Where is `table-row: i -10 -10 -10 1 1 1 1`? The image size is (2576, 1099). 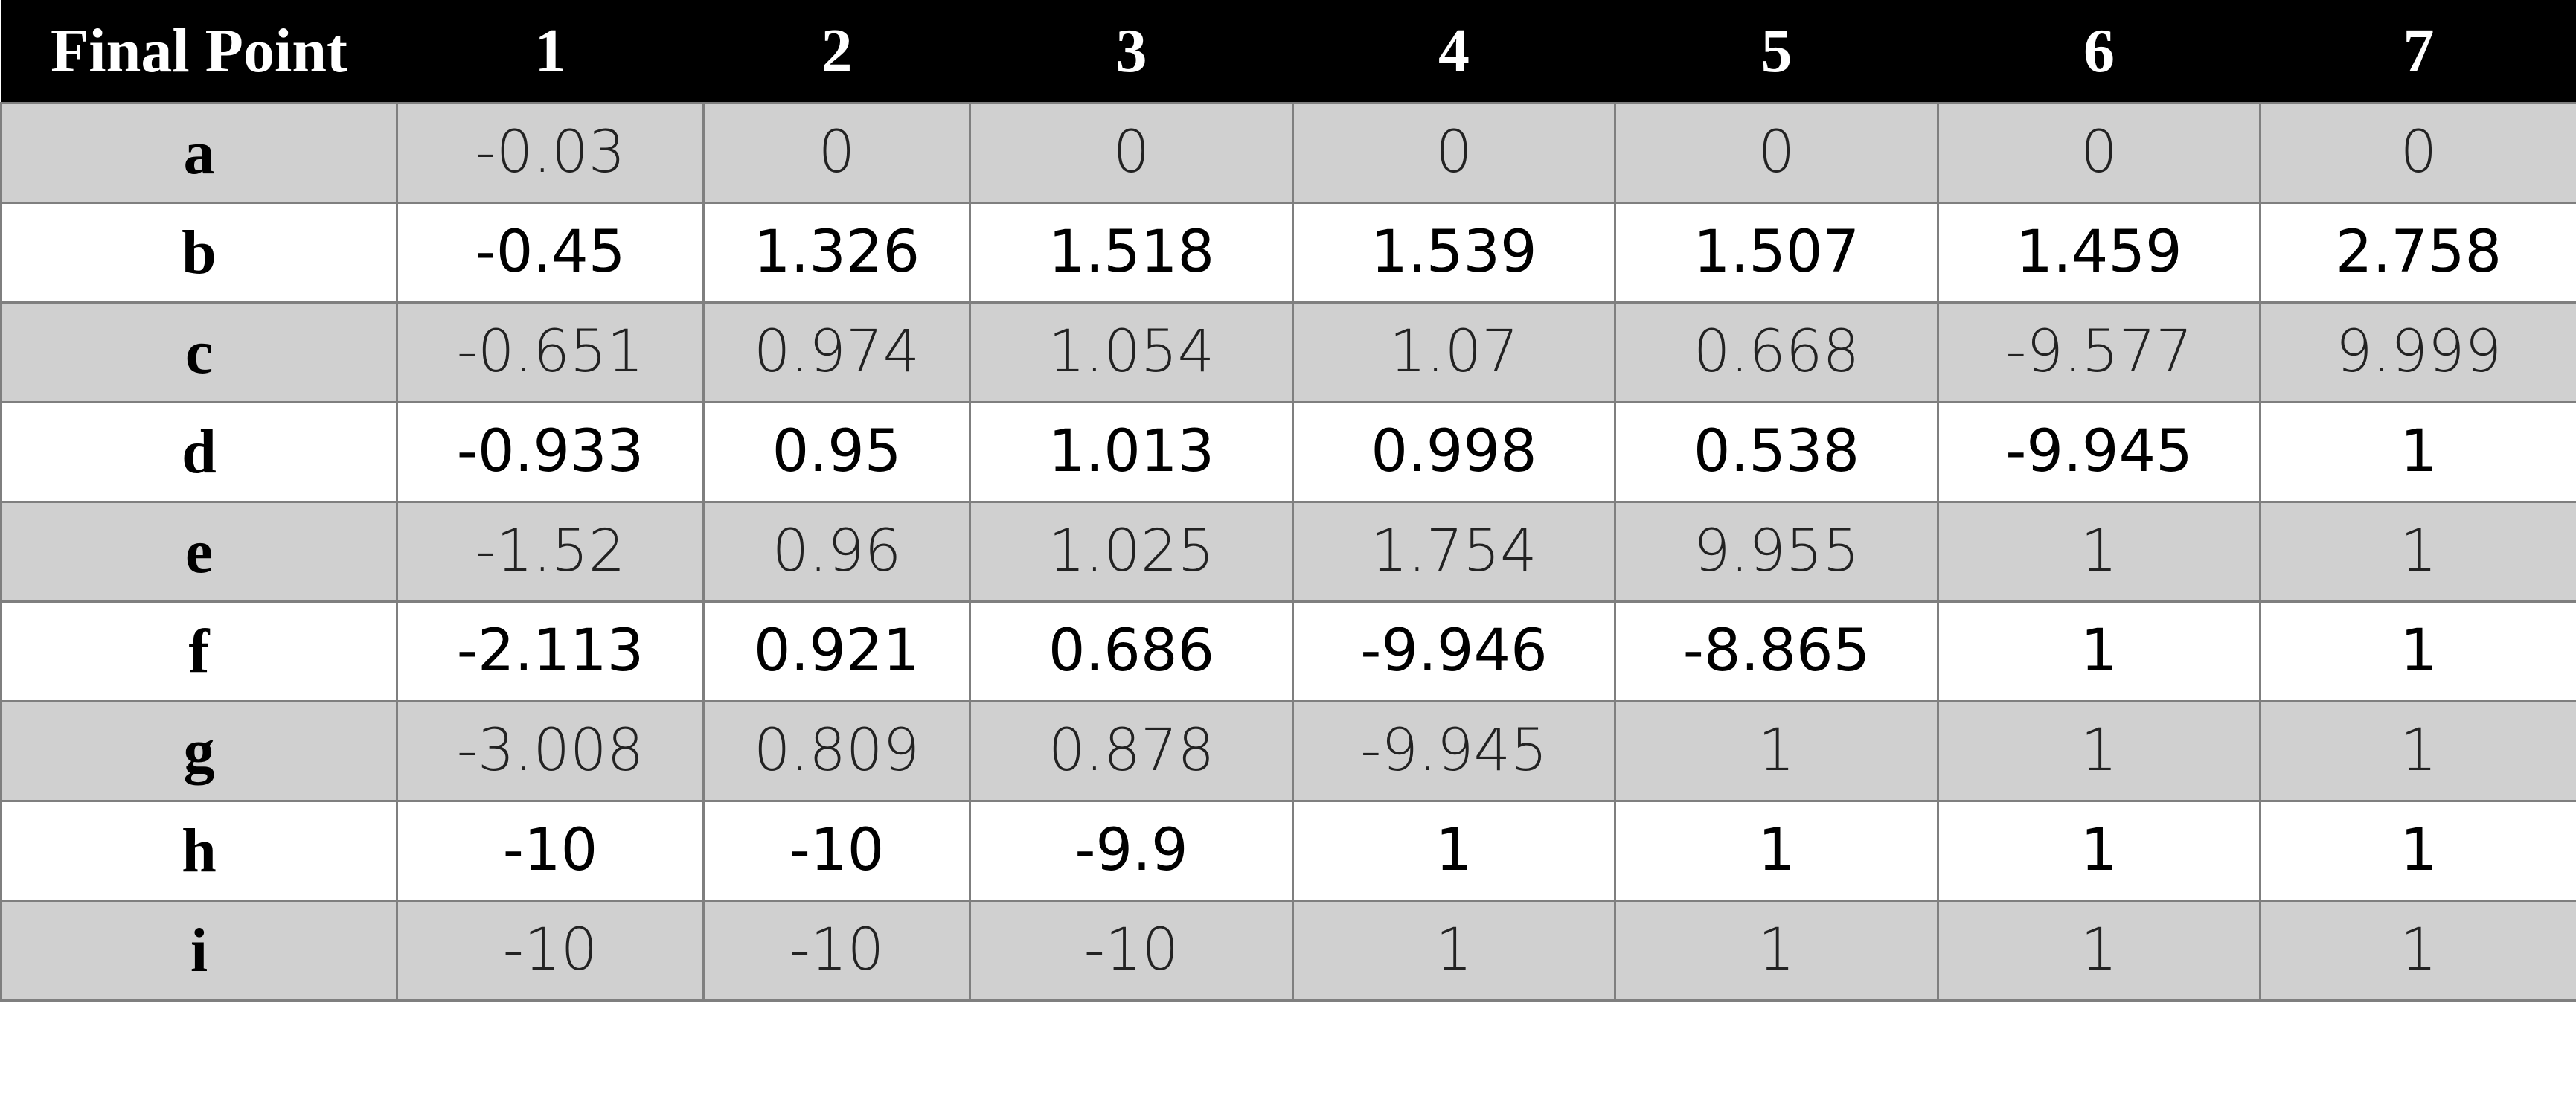 table-row: i -10 -10 -10 1 1 1 1 is located at coordinates (1288, 950).